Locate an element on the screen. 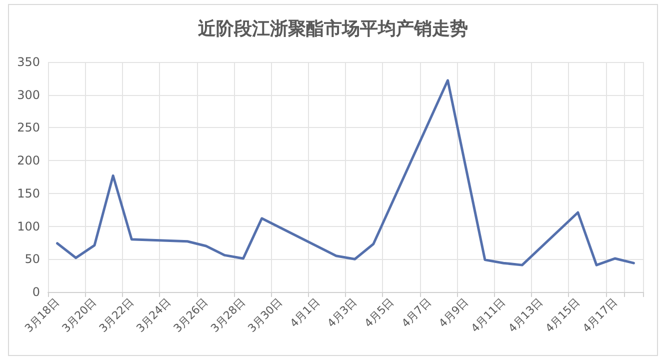 The height and width of the screenshot is (361, 666). y-tick-label: 50 is located at coordinates (32, 259).